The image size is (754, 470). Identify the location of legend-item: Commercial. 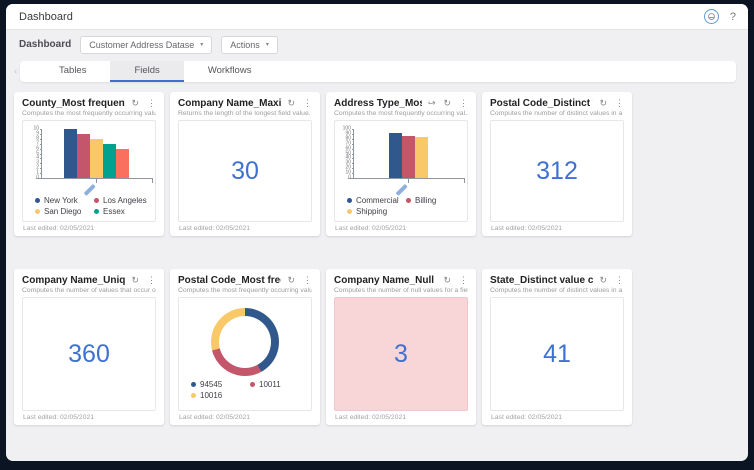
(375, 200).